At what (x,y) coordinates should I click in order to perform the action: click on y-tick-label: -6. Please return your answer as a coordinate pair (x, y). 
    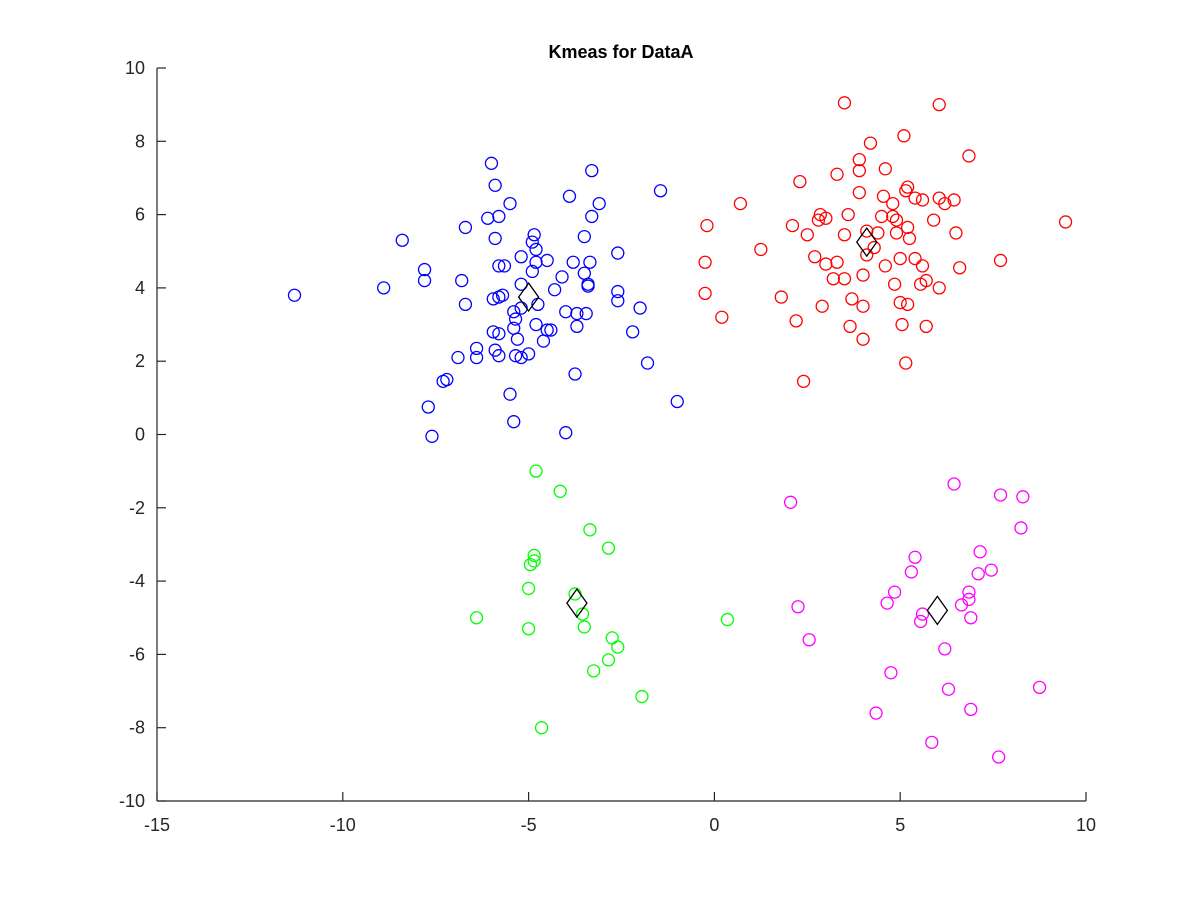
    Looking at the image, I should click on (137, 654).